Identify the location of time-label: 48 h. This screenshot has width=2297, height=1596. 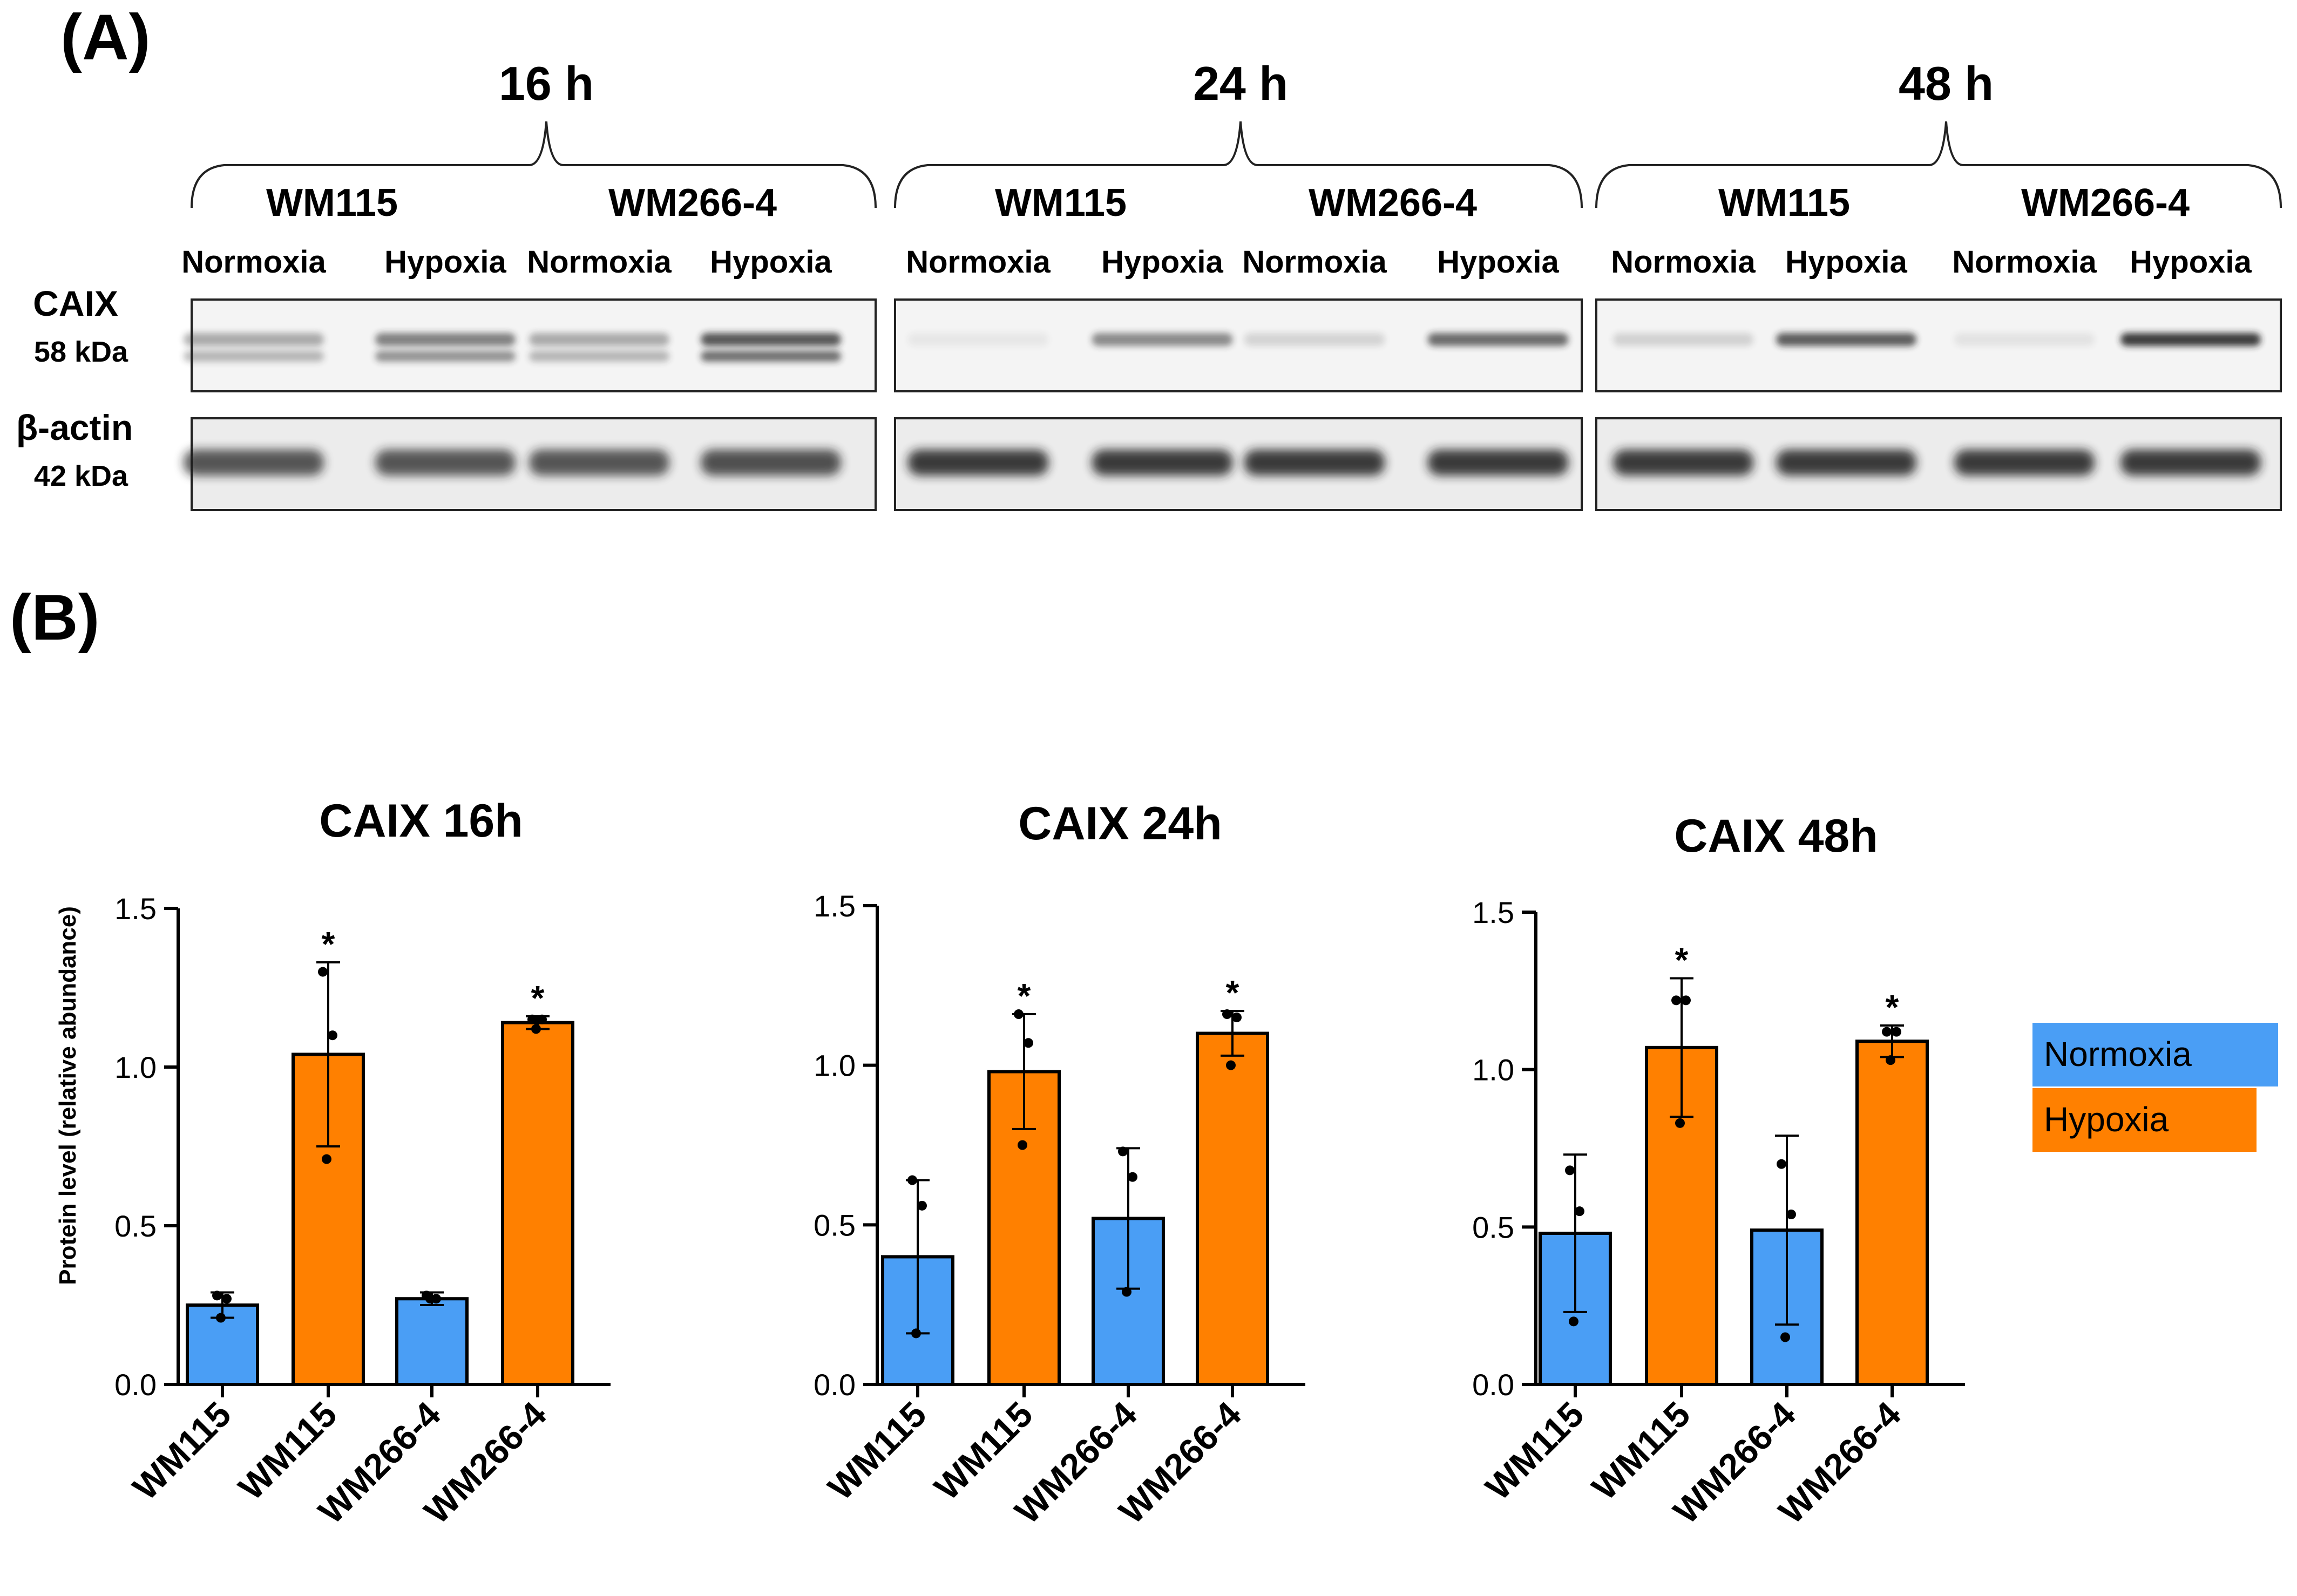
(1946, 83).